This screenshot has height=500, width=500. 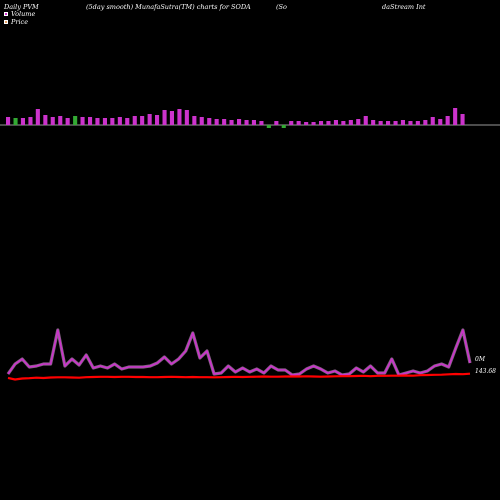 I want to click on legend-price: Price, so click(x=16, y=22).